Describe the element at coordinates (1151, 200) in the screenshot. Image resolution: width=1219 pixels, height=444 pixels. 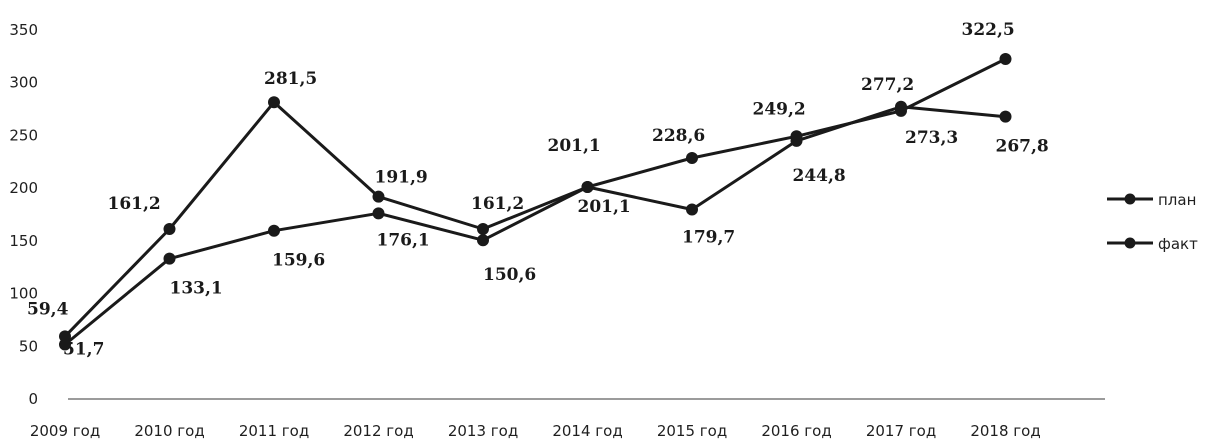
I see `legend-item-plan: план` at that location.